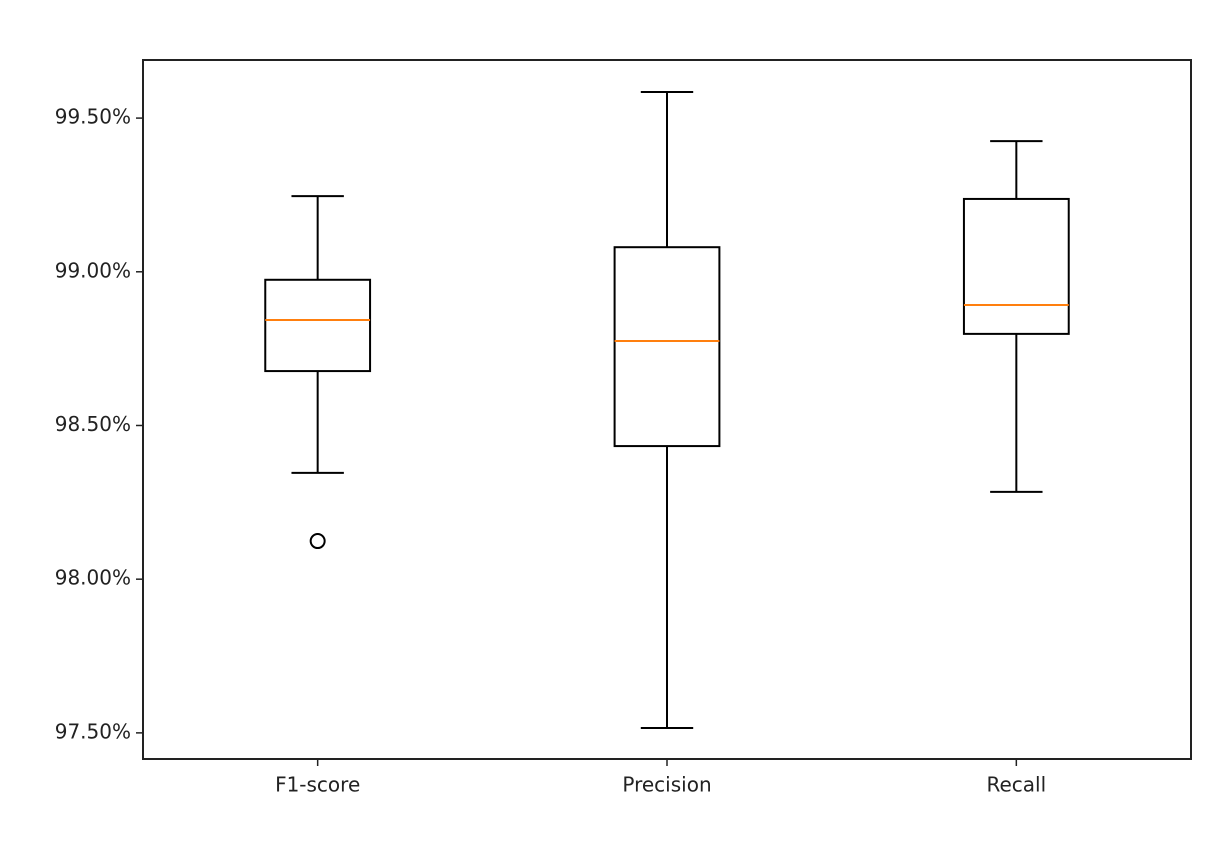  Describe the element at coordinates (1016, 785) in the screenshot. I see `x-tick-label: Recall` at that location.